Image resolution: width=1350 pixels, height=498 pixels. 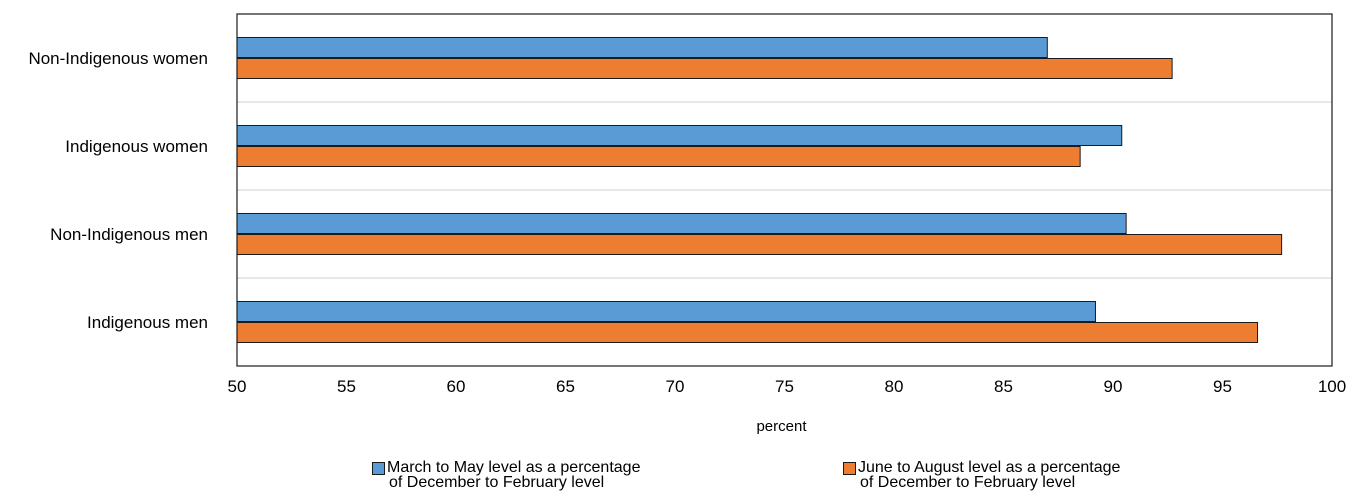 What do you see at coordinates (784, 386) in the screenshot?
I see `x-tick-label: 75` at bounding box center [784, 386].